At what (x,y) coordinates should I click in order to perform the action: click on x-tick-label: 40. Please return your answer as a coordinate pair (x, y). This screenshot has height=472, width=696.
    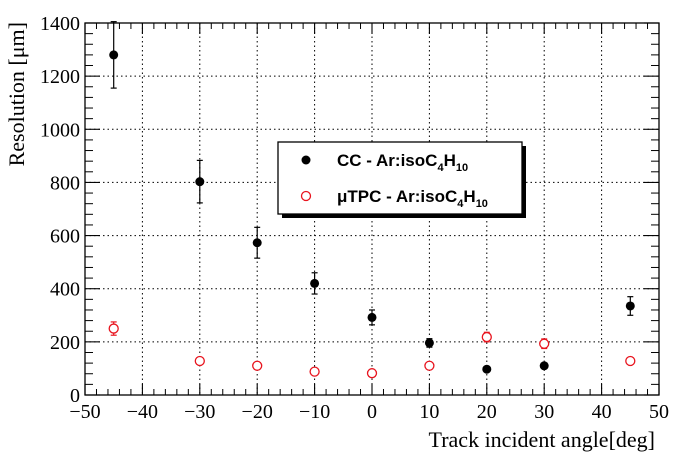
    Looking at the image, I should click on (602, 412).